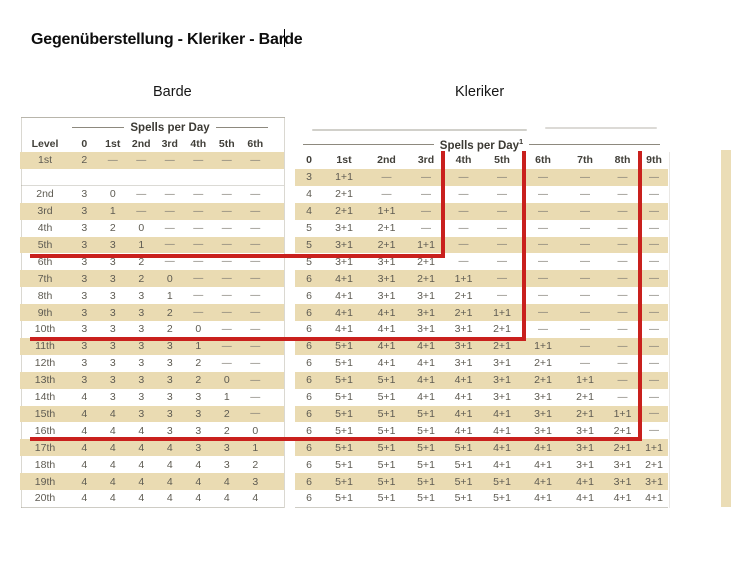  What do you see at coordinates (481, 295) in the screenshot?
I see `table-row: 6 4+1 3+1 3+1 2+1 — — — — —` at bounding box center [481, 295].